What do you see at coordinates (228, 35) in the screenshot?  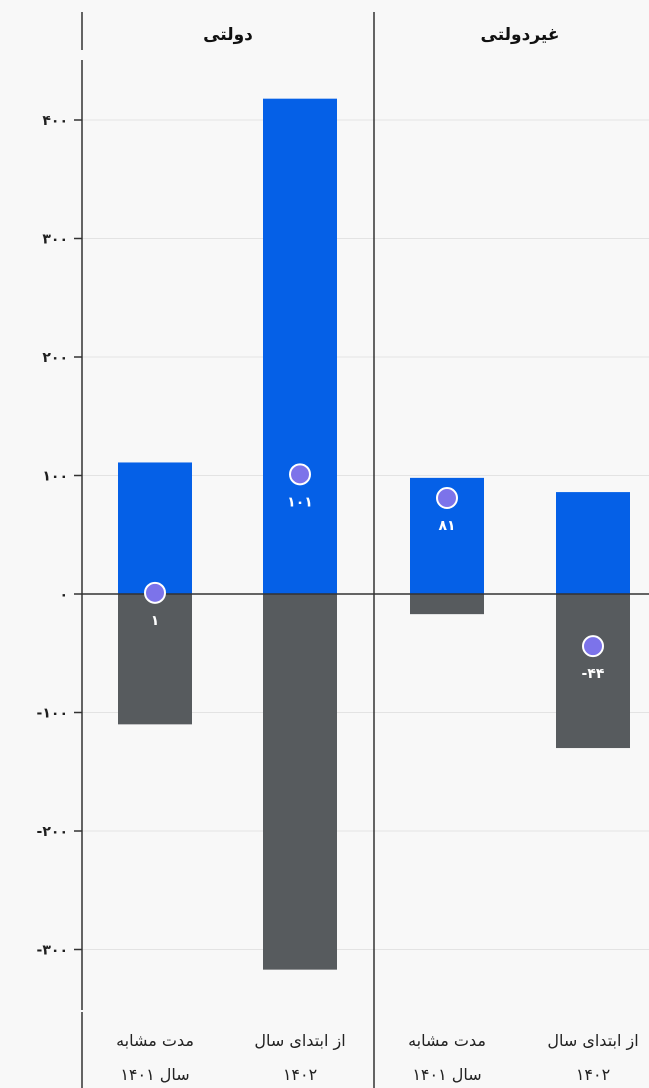 I see `panel-title: دولتی` at bounding box center [228, 35].